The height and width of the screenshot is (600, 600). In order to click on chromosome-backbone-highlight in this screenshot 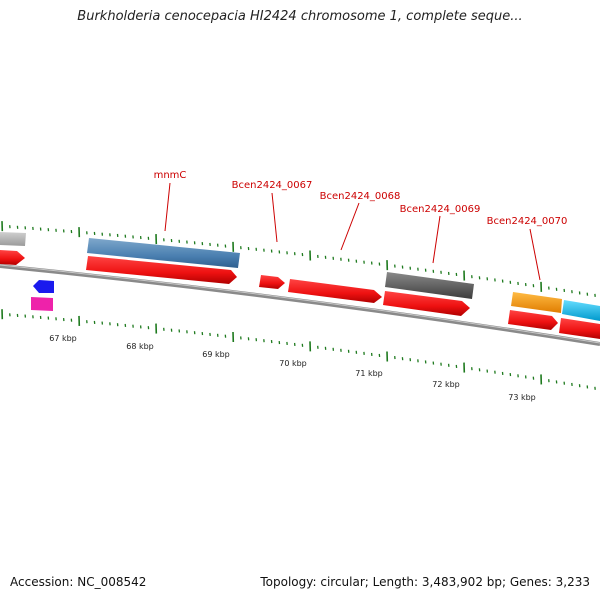, I will do `click(300, 304)`.